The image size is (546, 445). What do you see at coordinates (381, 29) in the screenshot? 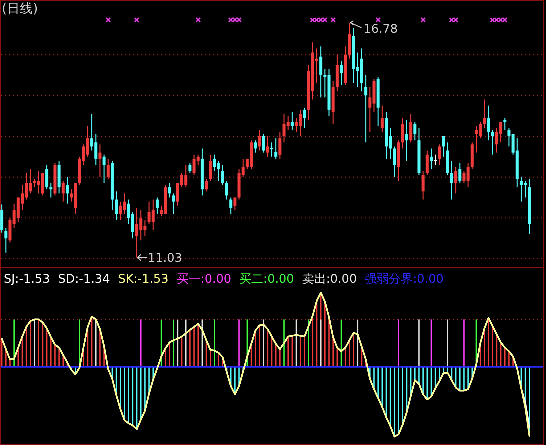
I see `annotation: 16.78` at bounding box center [381, 29].